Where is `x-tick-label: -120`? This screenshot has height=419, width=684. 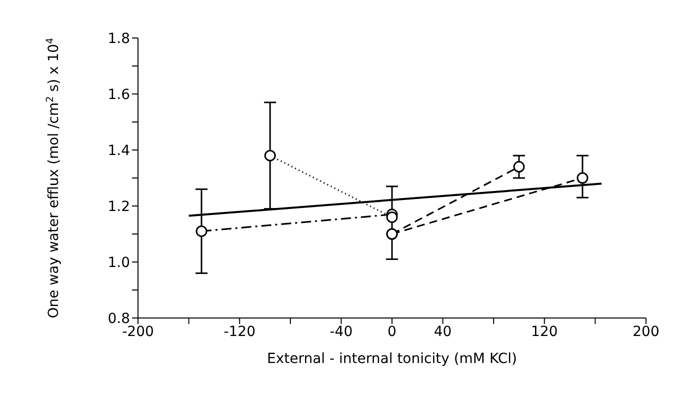
x-tick-label: -120 is located at coordinates (240, 332).